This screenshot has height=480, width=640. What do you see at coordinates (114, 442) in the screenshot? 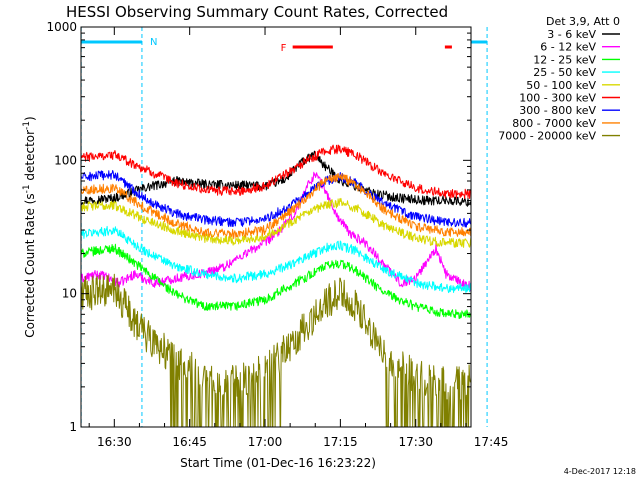
I see `x-tick-label-16-30: 16:30` at bounding box center [114, 442].